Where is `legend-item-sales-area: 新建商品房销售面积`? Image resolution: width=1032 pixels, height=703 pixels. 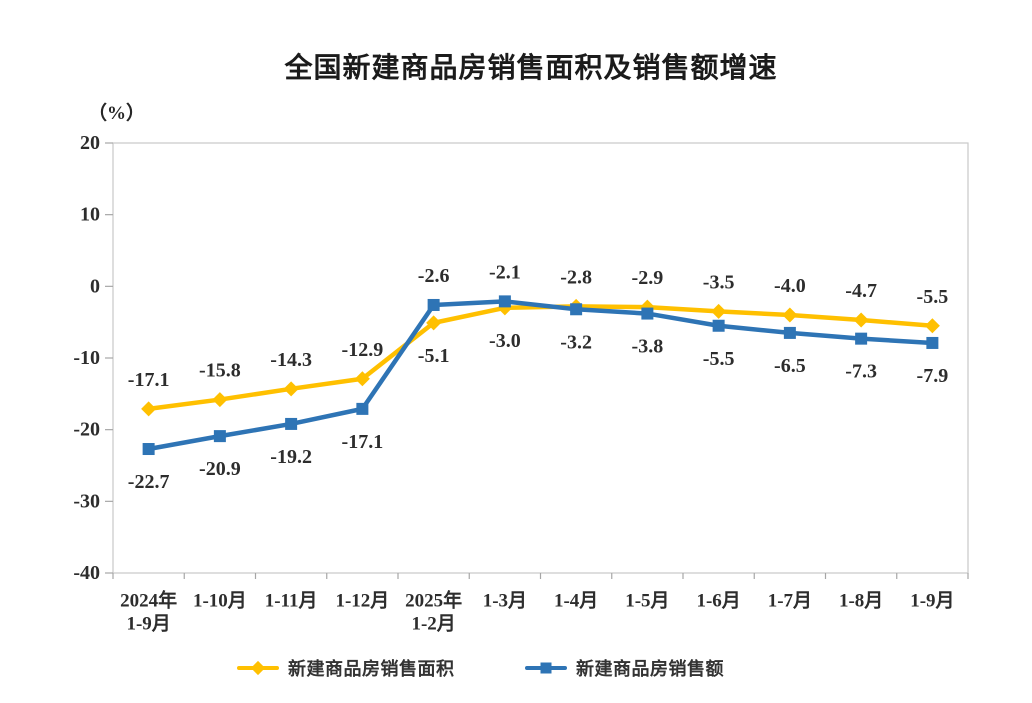
legend-item-sales-area: 新建商品房销售面积 is located at coordinates (346, 668).